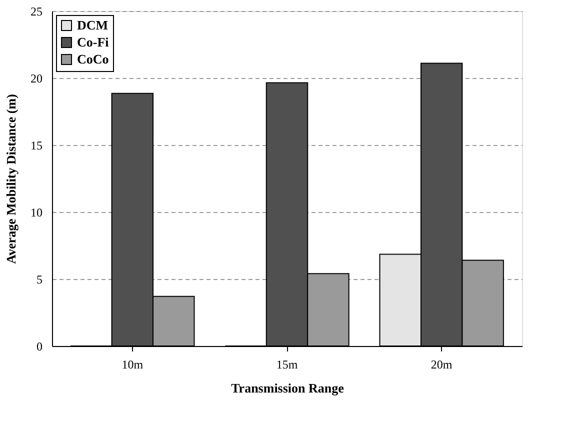 This screenshot has height=428, width=584. I want to click on x-tick-label: 10m, so click(133, 365).